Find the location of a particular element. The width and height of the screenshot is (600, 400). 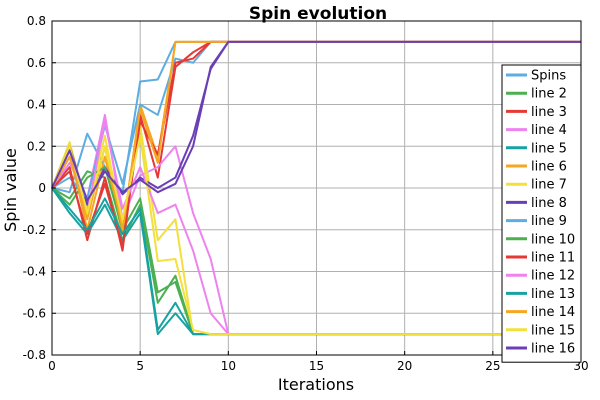

x-tick-label: 0 is located at coordinates (52, 366).